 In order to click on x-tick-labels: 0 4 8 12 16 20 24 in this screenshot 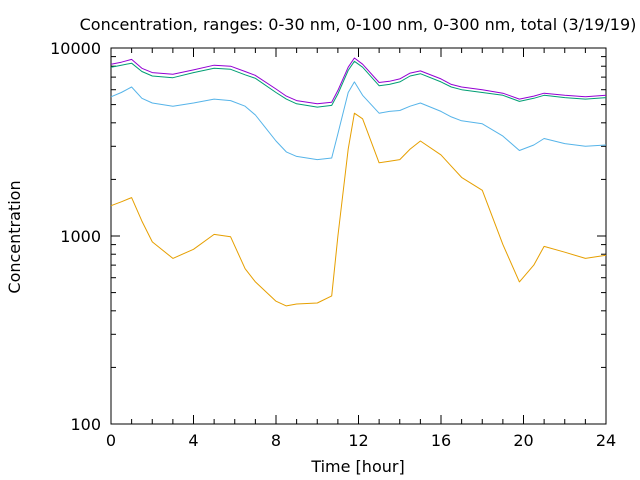, I will do `click(361, 440)`.